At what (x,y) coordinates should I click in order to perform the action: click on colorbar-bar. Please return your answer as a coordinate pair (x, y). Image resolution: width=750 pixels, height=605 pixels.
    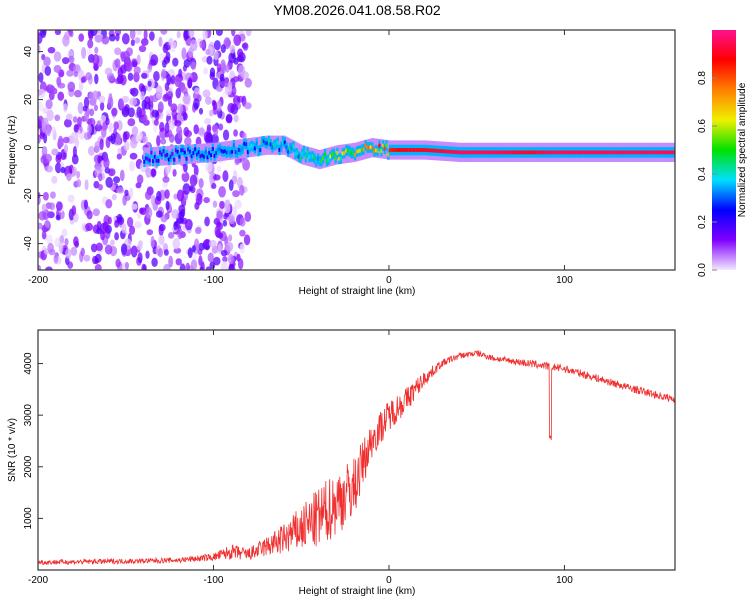
    Looking at the image, I should click on (724, 150).